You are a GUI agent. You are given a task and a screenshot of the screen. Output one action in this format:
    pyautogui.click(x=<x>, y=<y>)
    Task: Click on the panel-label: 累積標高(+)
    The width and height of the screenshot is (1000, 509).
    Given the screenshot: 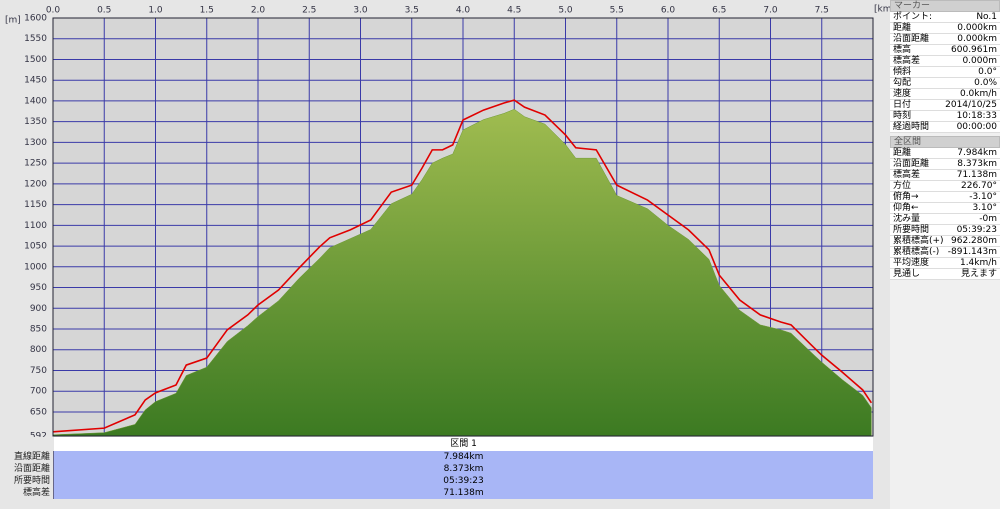 What is the action you would take?
    pyautogui.click(x=918, y=241)
    